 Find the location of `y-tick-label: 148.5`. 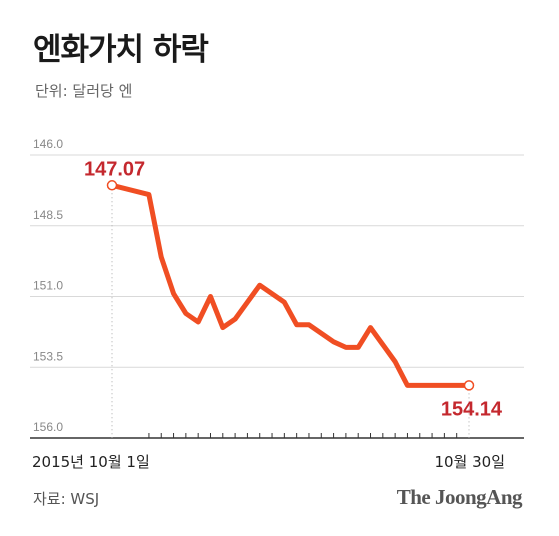

y-tick-label: 148.5 is located at coordinates (48, 215).